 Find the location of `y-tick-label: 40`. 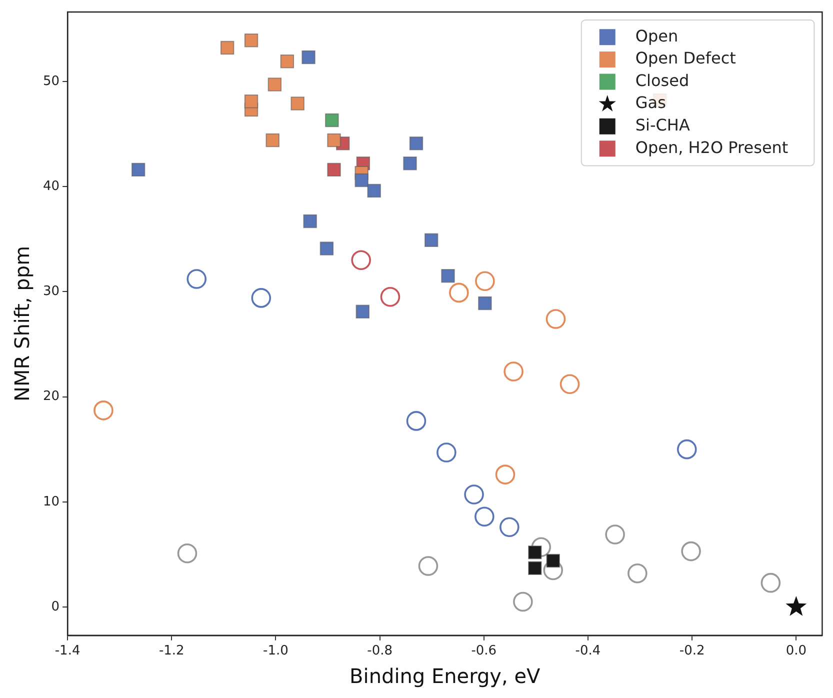

y-tick-label: 40 is located at coordinates (51, 186).